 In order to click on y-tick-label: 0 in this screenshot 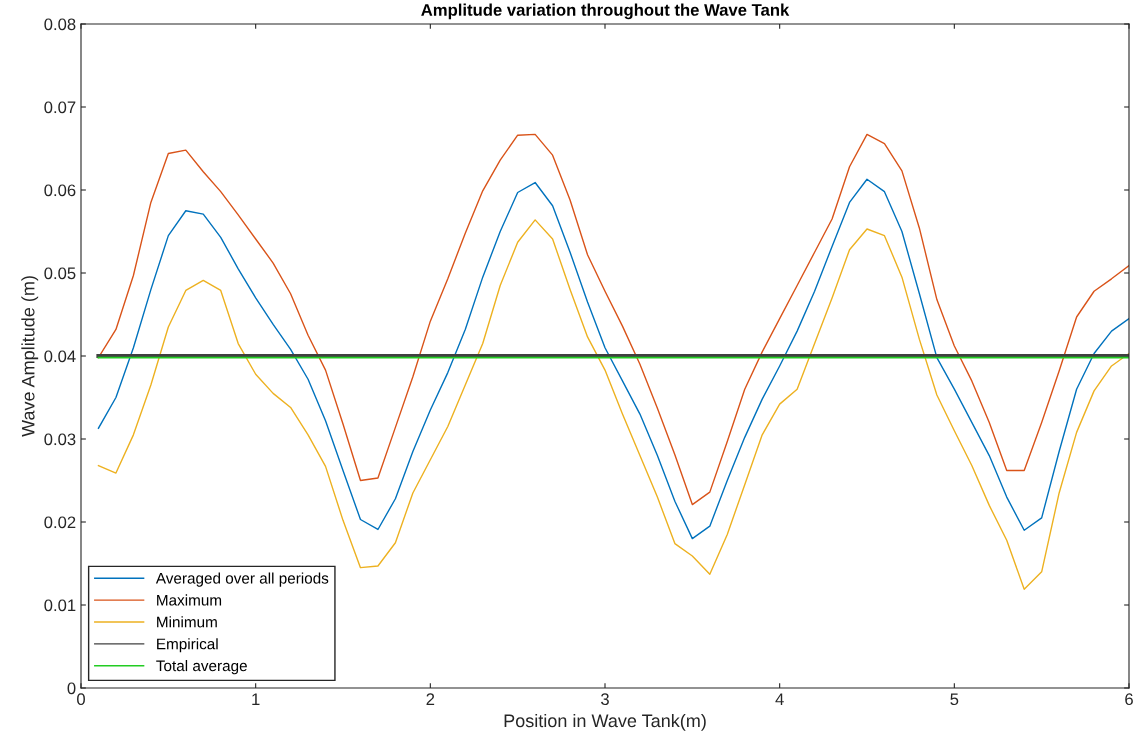, I will do `click(71, 688)`.